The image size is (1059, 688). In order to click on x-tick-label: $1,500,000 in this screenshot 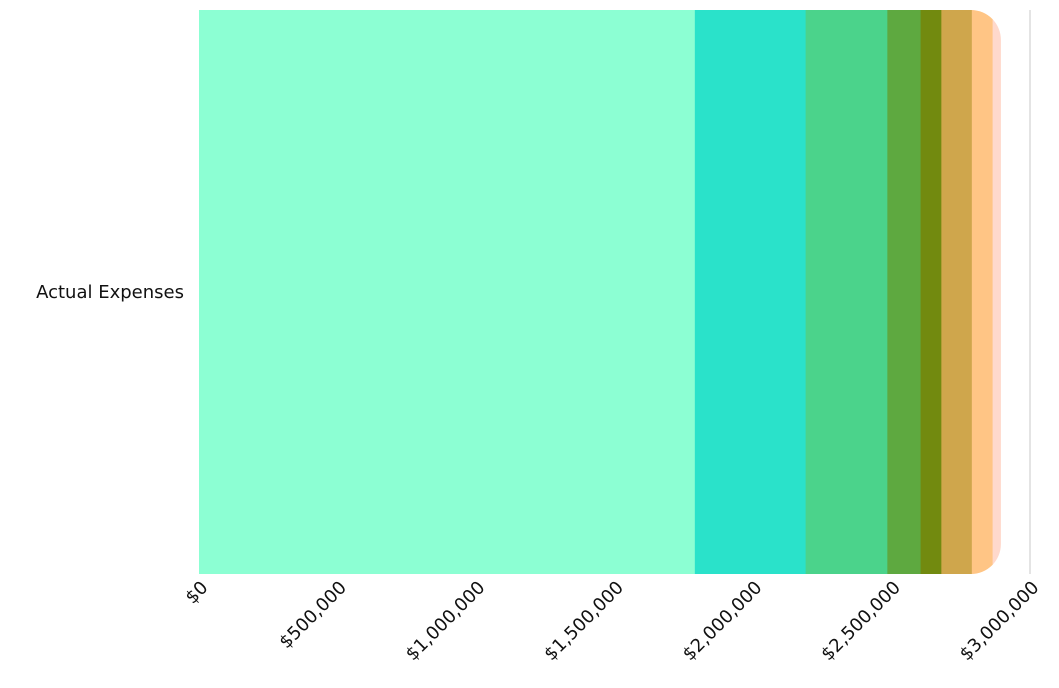, I will do `click(584, 621)`.